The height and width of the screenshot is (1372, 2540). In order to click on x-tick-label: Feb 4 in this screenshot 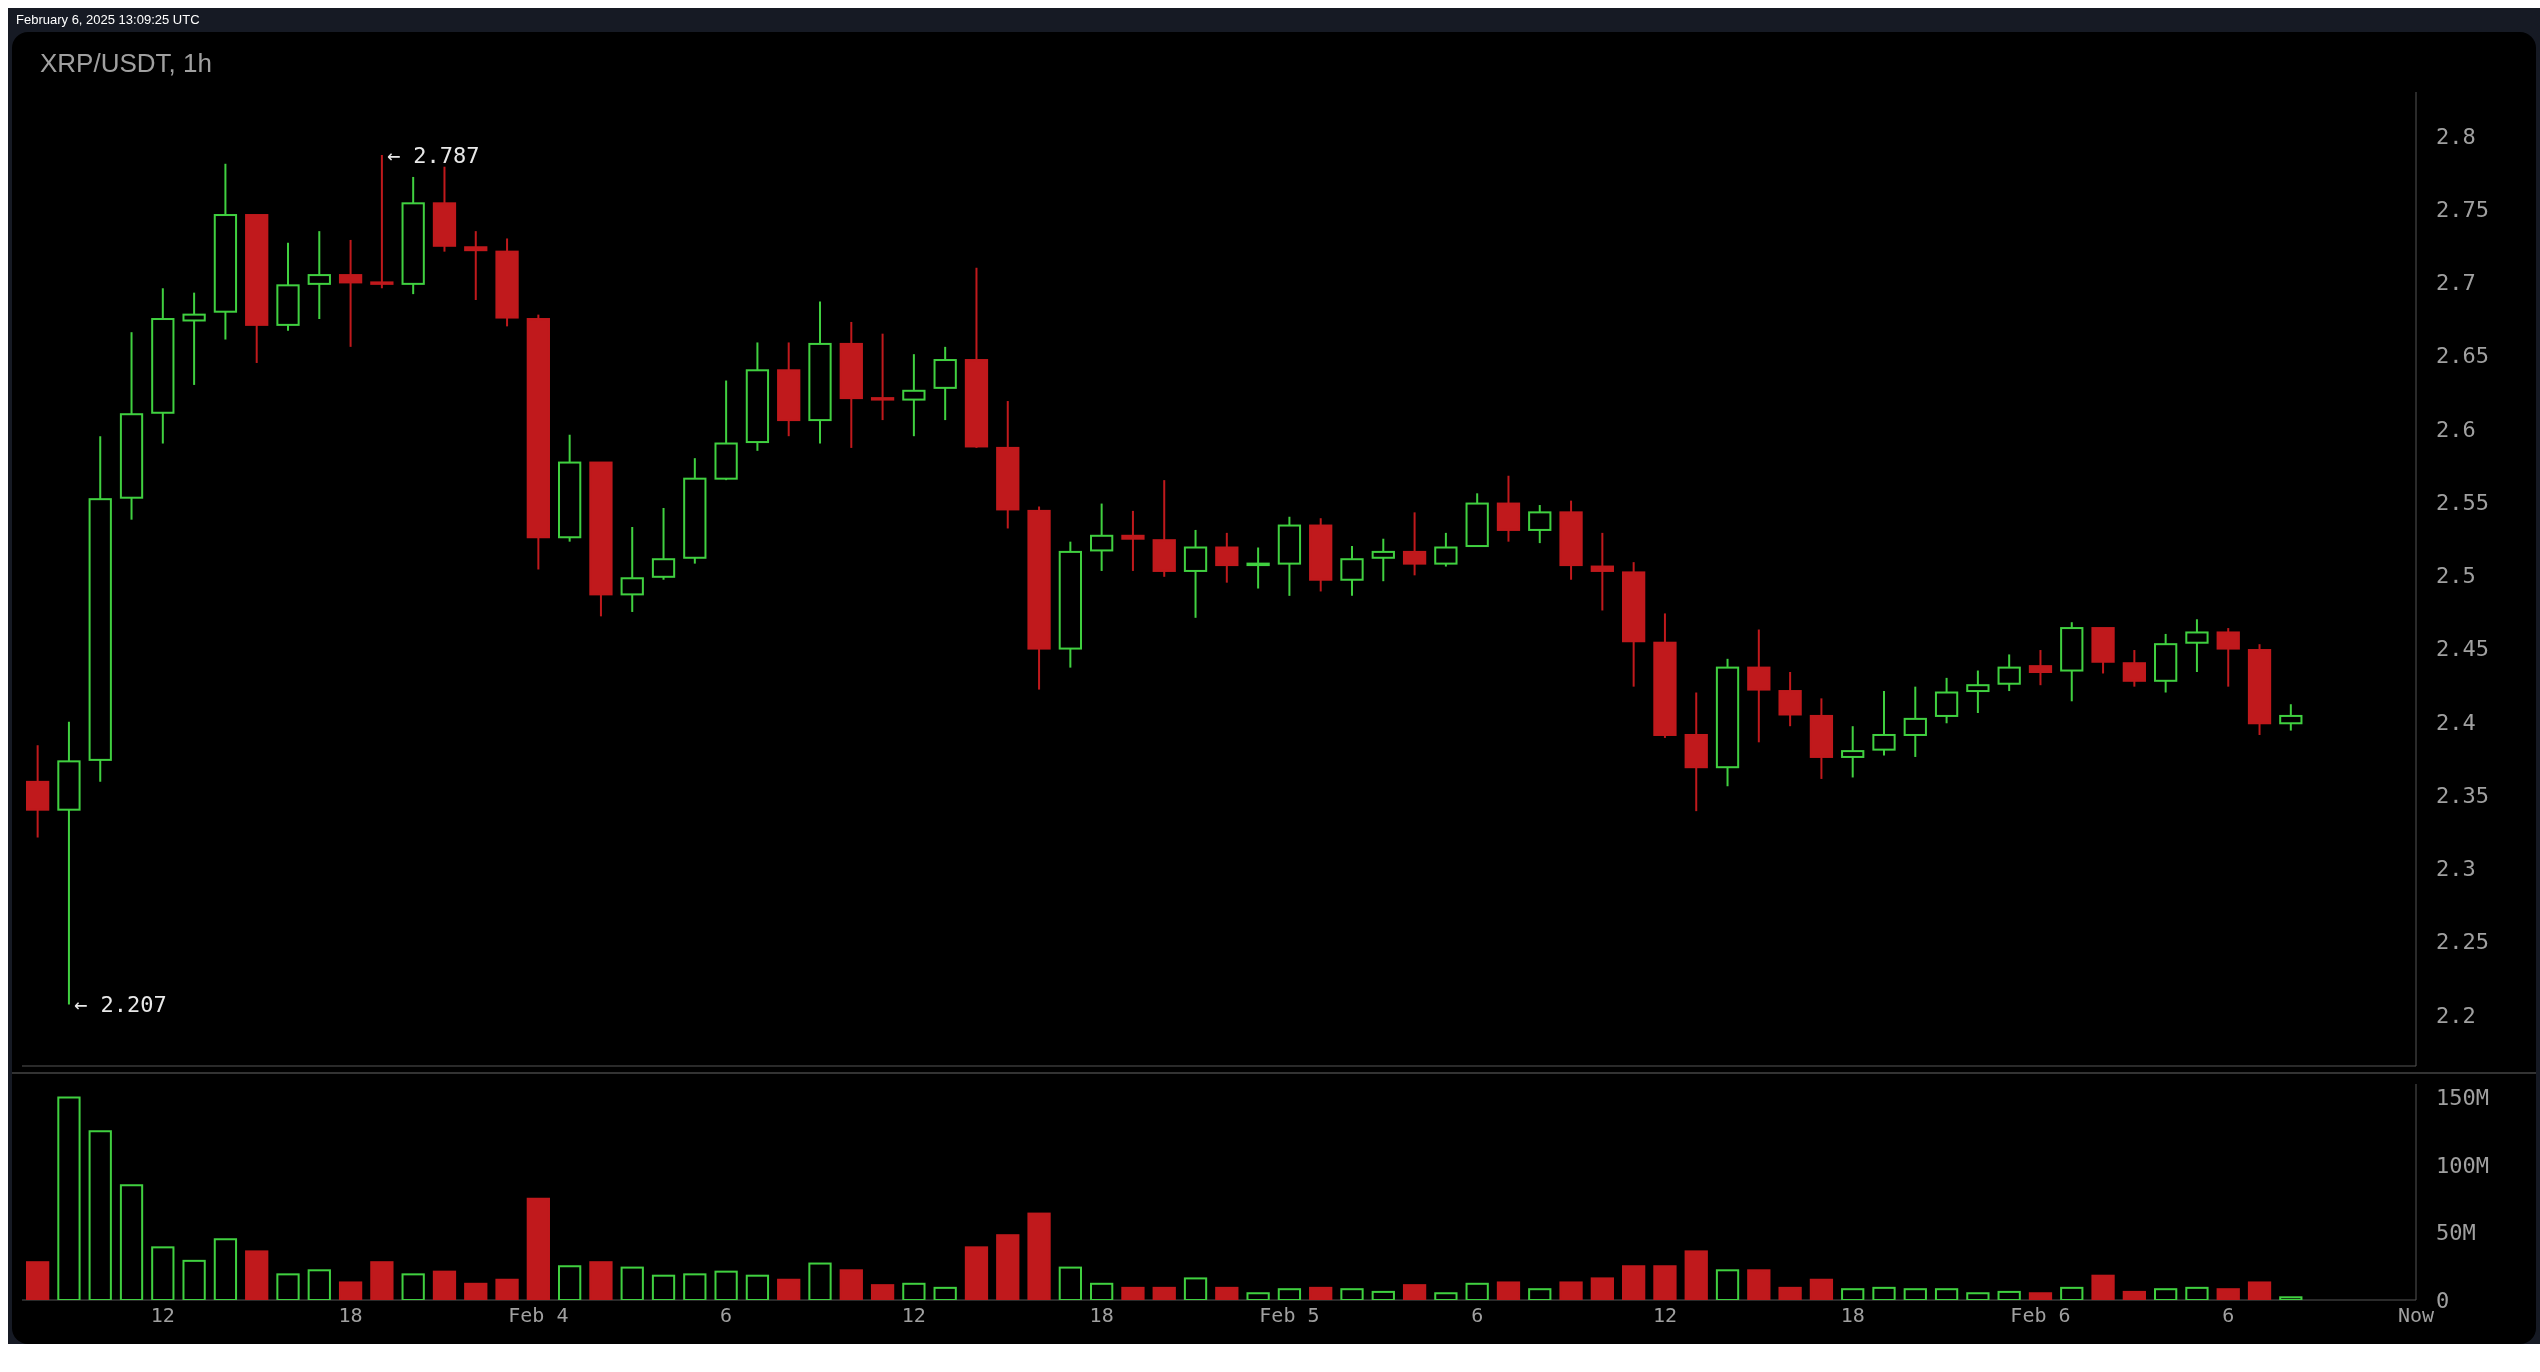, I will do `click(538, 1315)`.